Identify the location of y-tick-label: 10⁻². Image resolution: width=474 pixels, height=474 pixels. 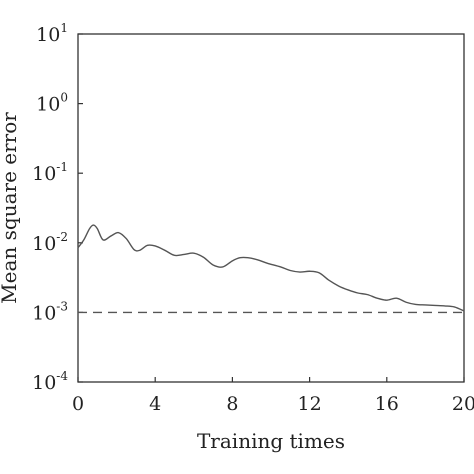
(50, 242).